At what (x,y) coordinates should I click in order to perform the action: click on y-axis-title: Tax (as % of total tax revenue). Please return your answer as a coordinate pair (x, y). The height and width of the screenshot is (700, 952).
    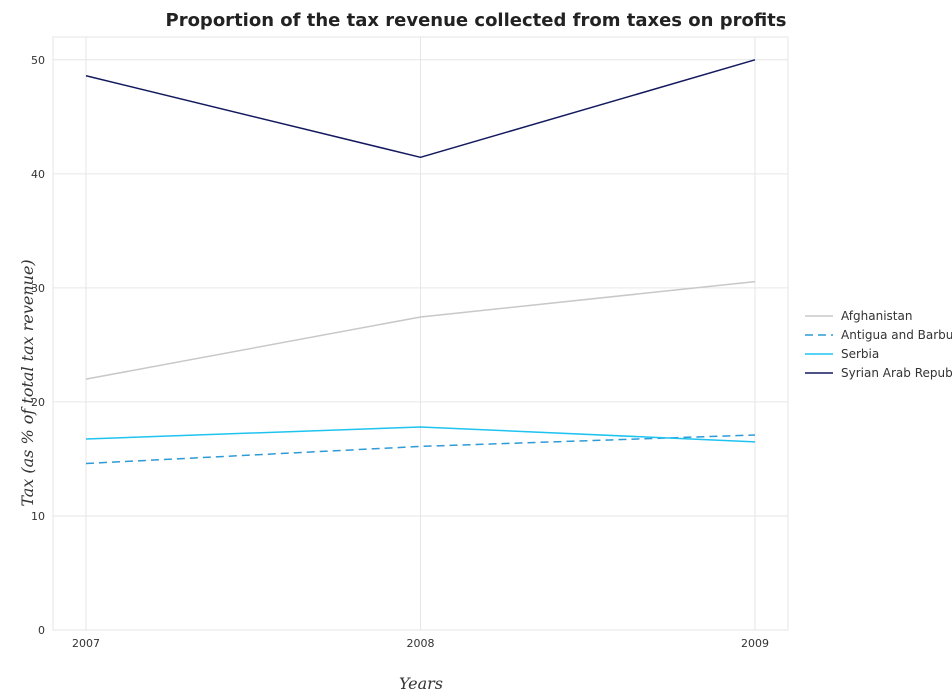
    Looking at the image, I should click on (27, 382).